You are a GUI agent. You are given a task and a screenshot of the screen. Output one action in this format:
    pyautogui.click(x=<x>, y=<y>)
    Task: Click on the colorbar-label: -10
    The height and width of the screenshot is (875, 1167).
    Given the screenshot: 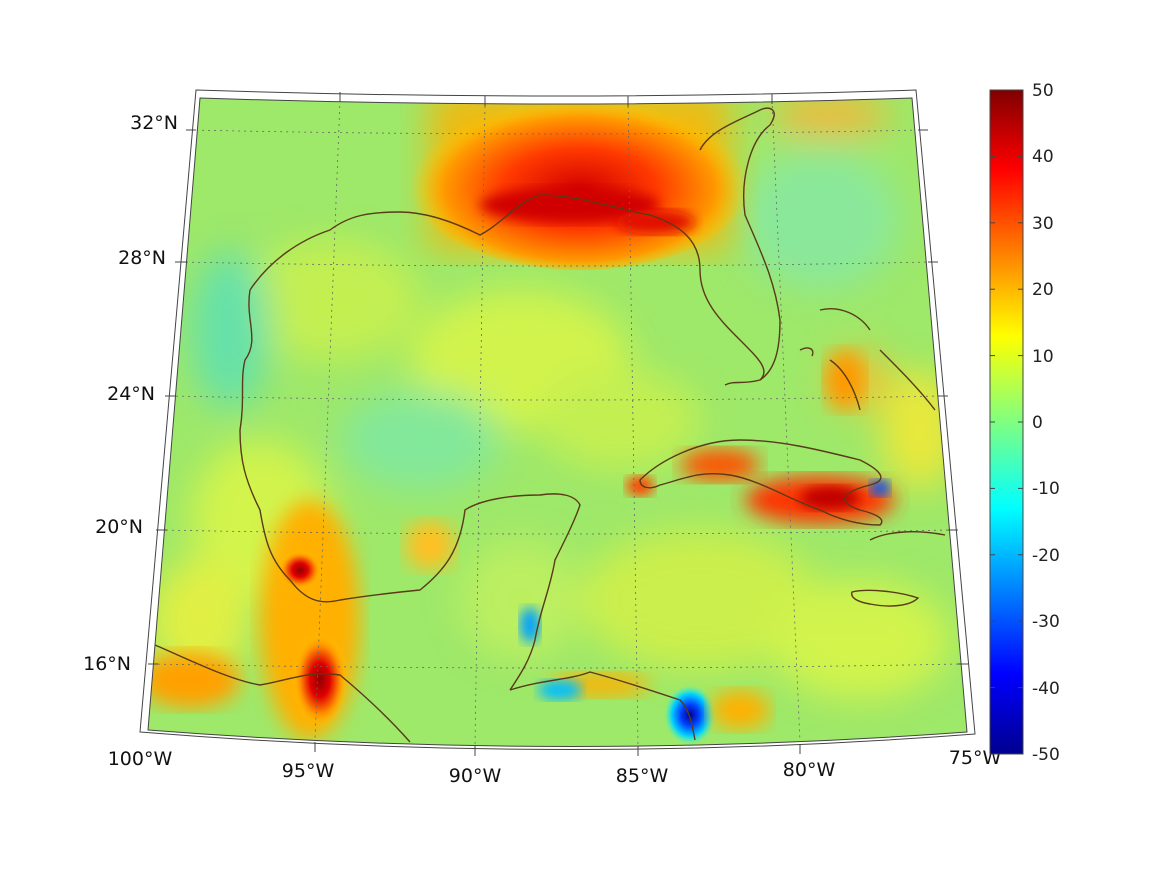 What is the action you would take?
    pyautogui.click(x=1046, y=489)
    